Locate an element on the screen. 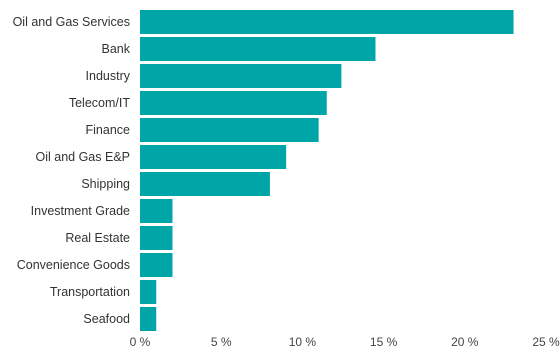  category-label-6: Shipping is located at coordinates (105, 184).